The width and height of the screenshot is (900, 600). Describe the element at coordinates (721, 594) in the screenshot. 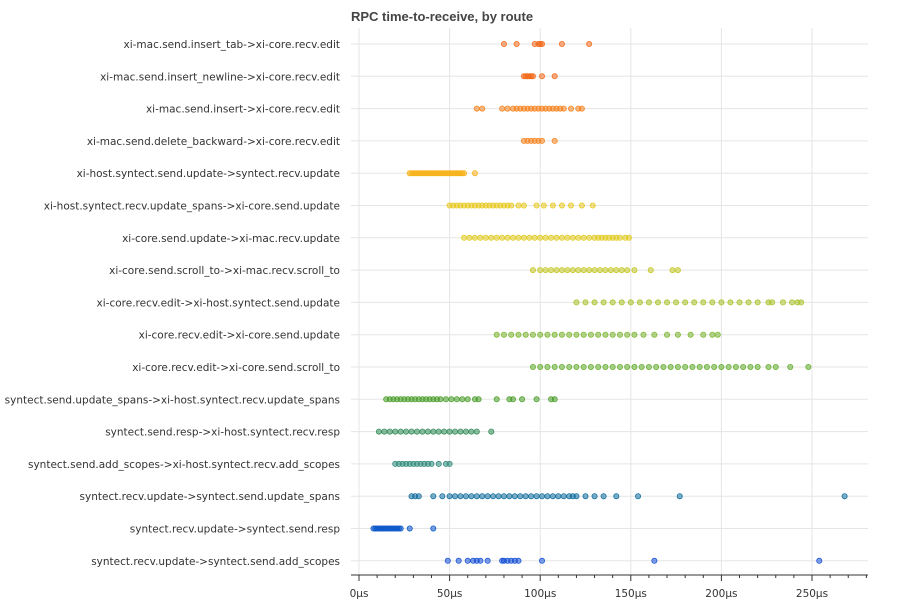

I see `x-tick-label: 200μs` at that location.